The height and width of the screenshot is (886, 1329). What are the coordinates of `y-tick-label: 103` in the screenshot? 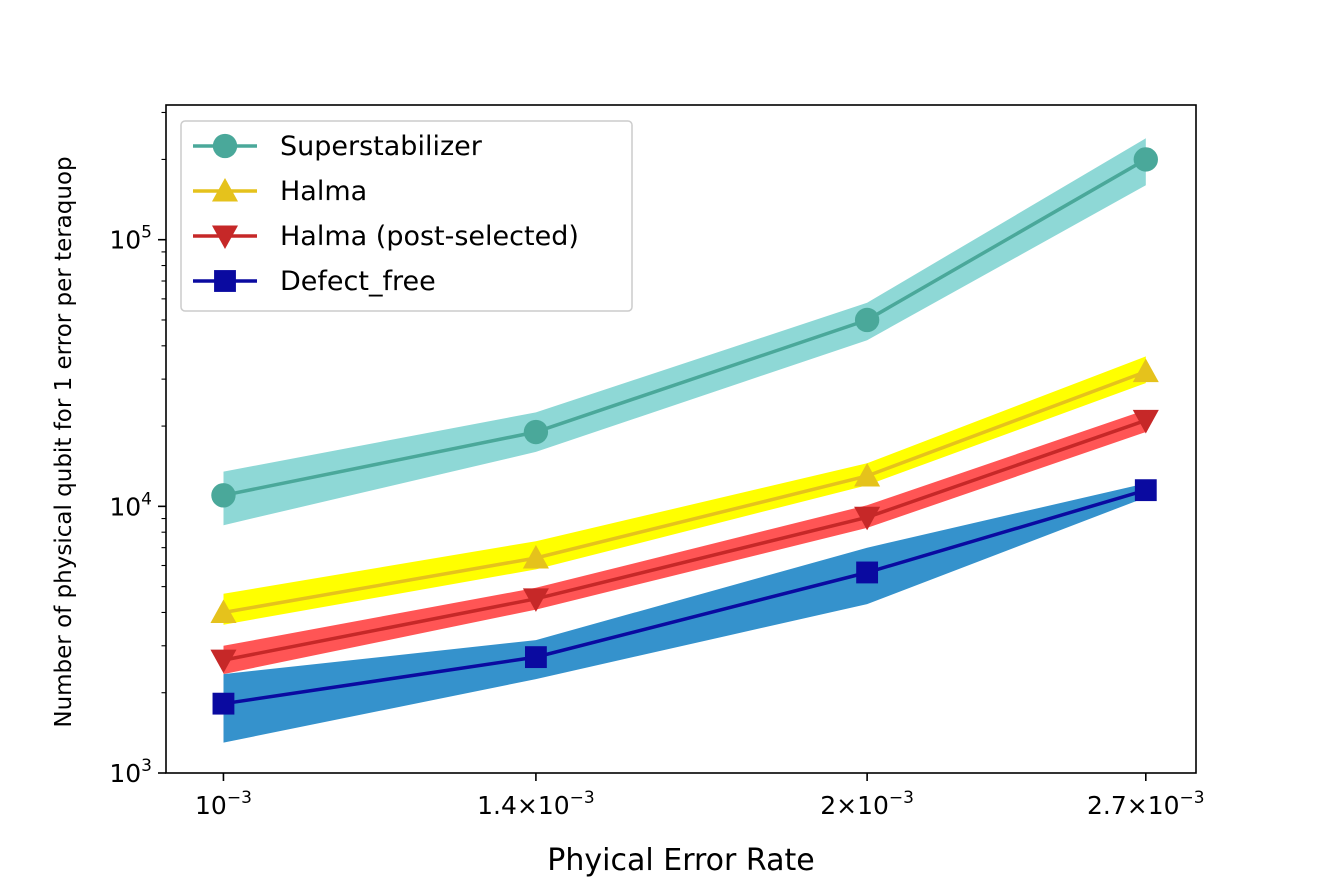 It's located at (130, 772).